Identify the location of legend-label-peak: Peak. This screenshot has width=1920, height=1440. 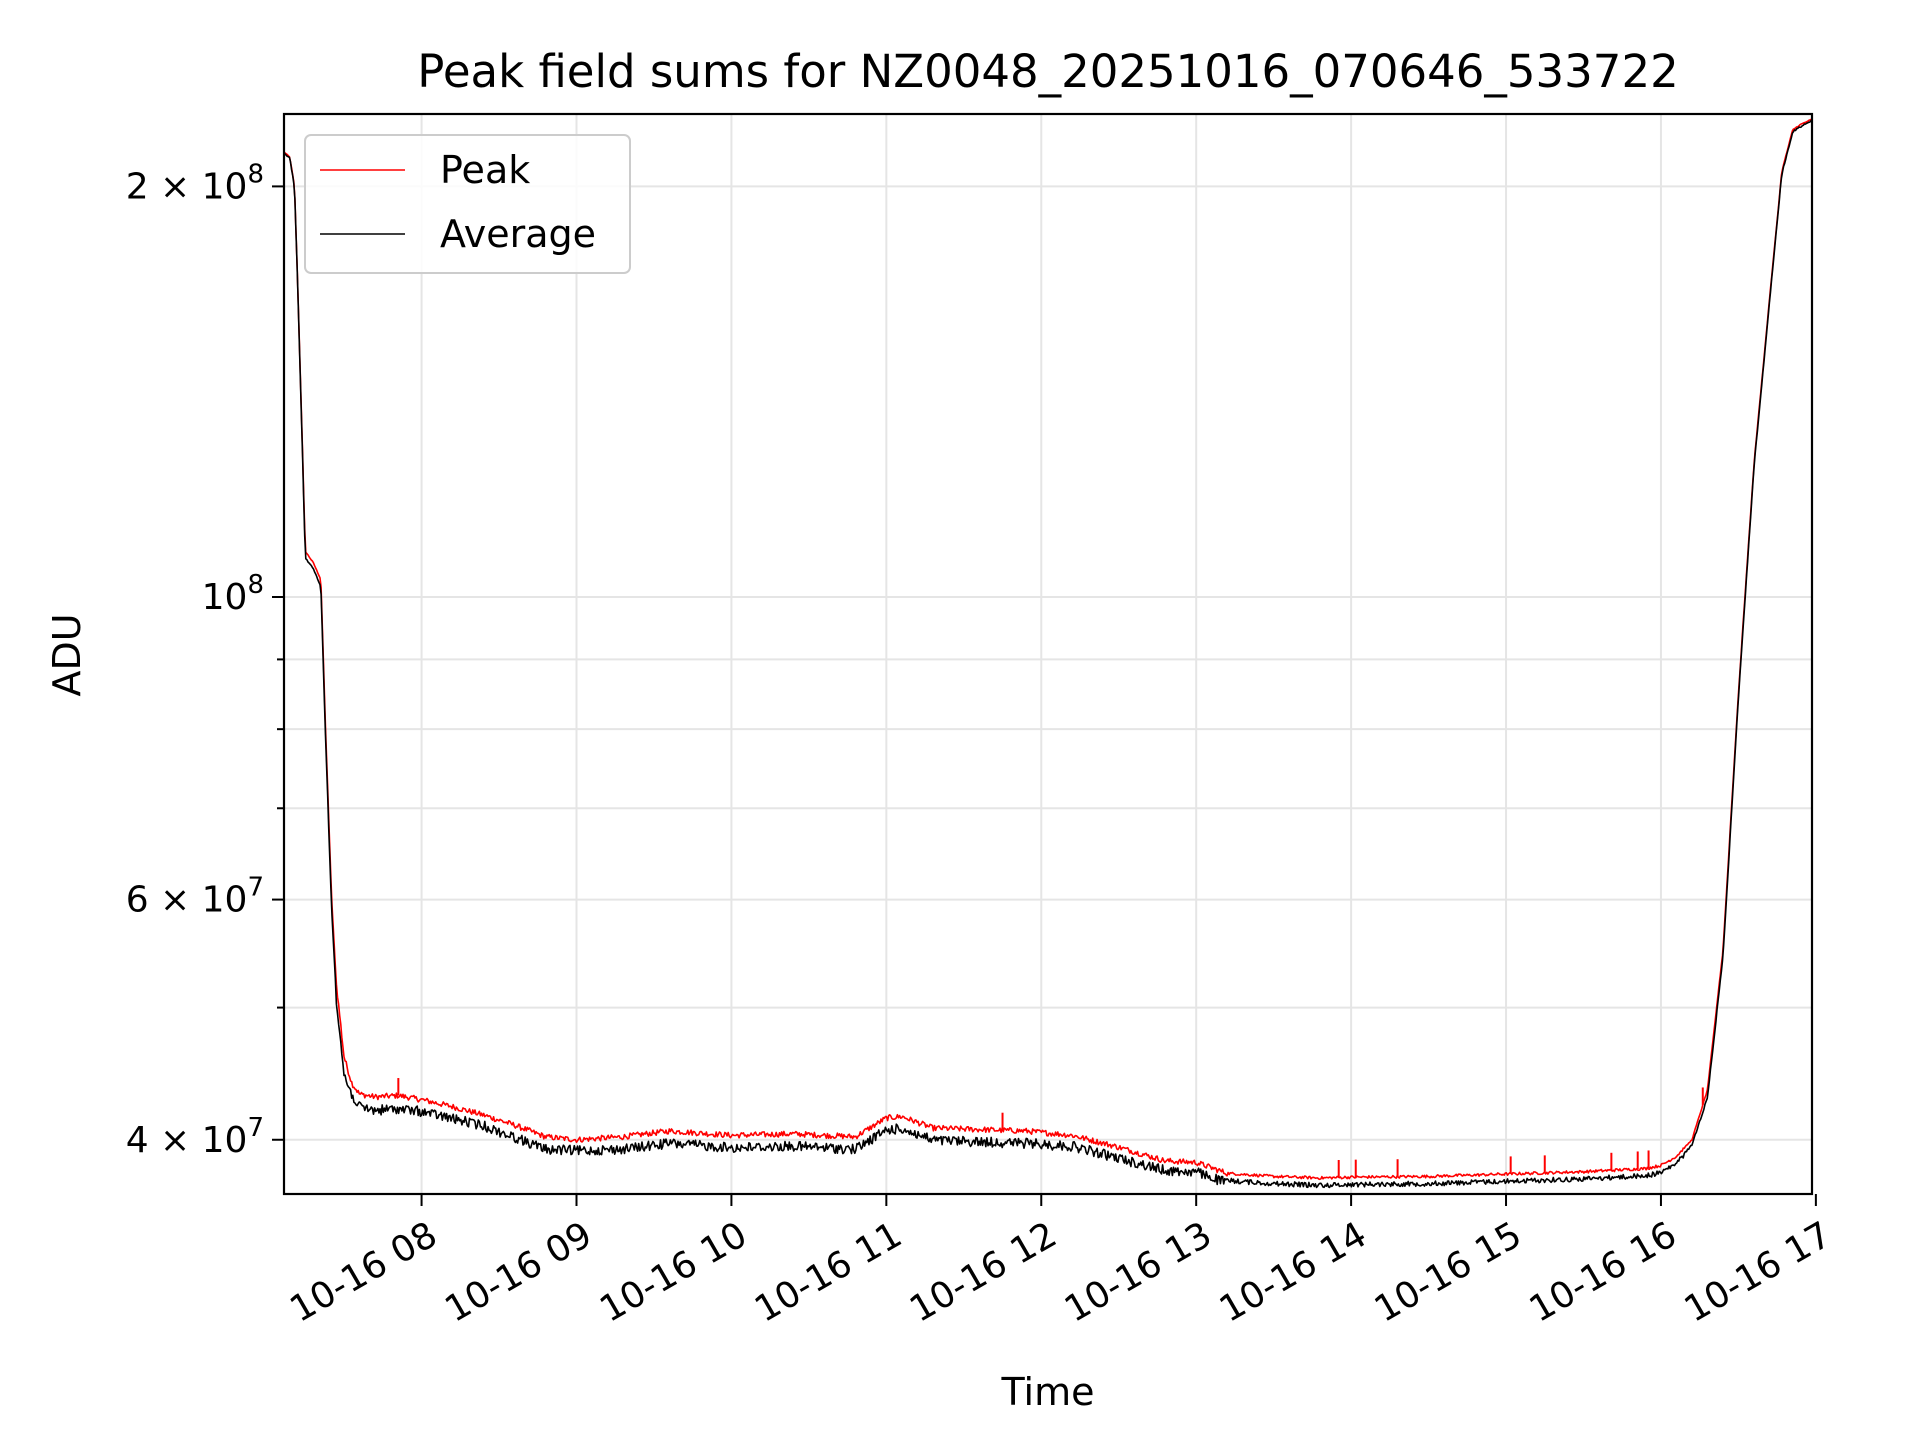
(485, 170).